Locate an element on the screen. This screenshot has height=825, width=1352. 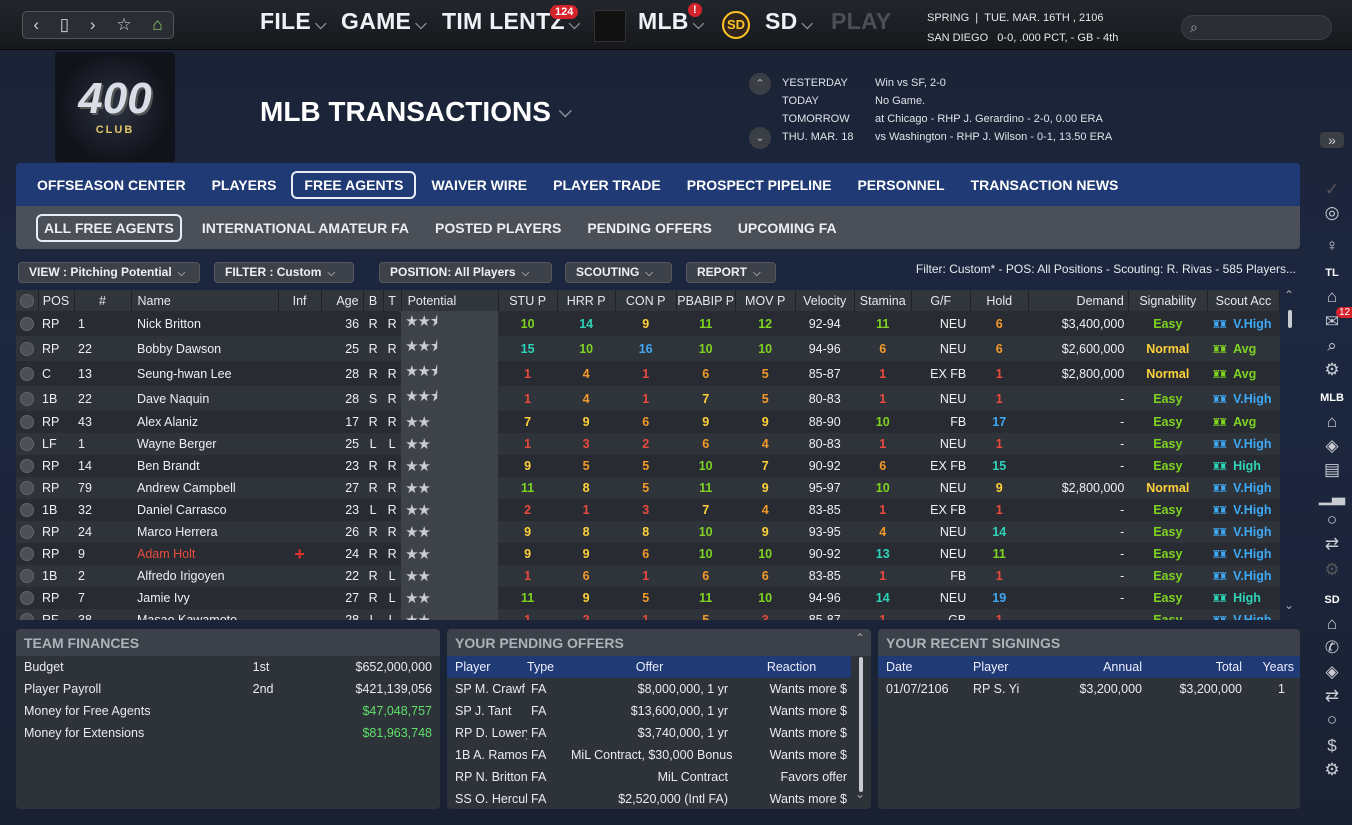
cell-name: Dave Naquin is located at coordinates (205, 398).